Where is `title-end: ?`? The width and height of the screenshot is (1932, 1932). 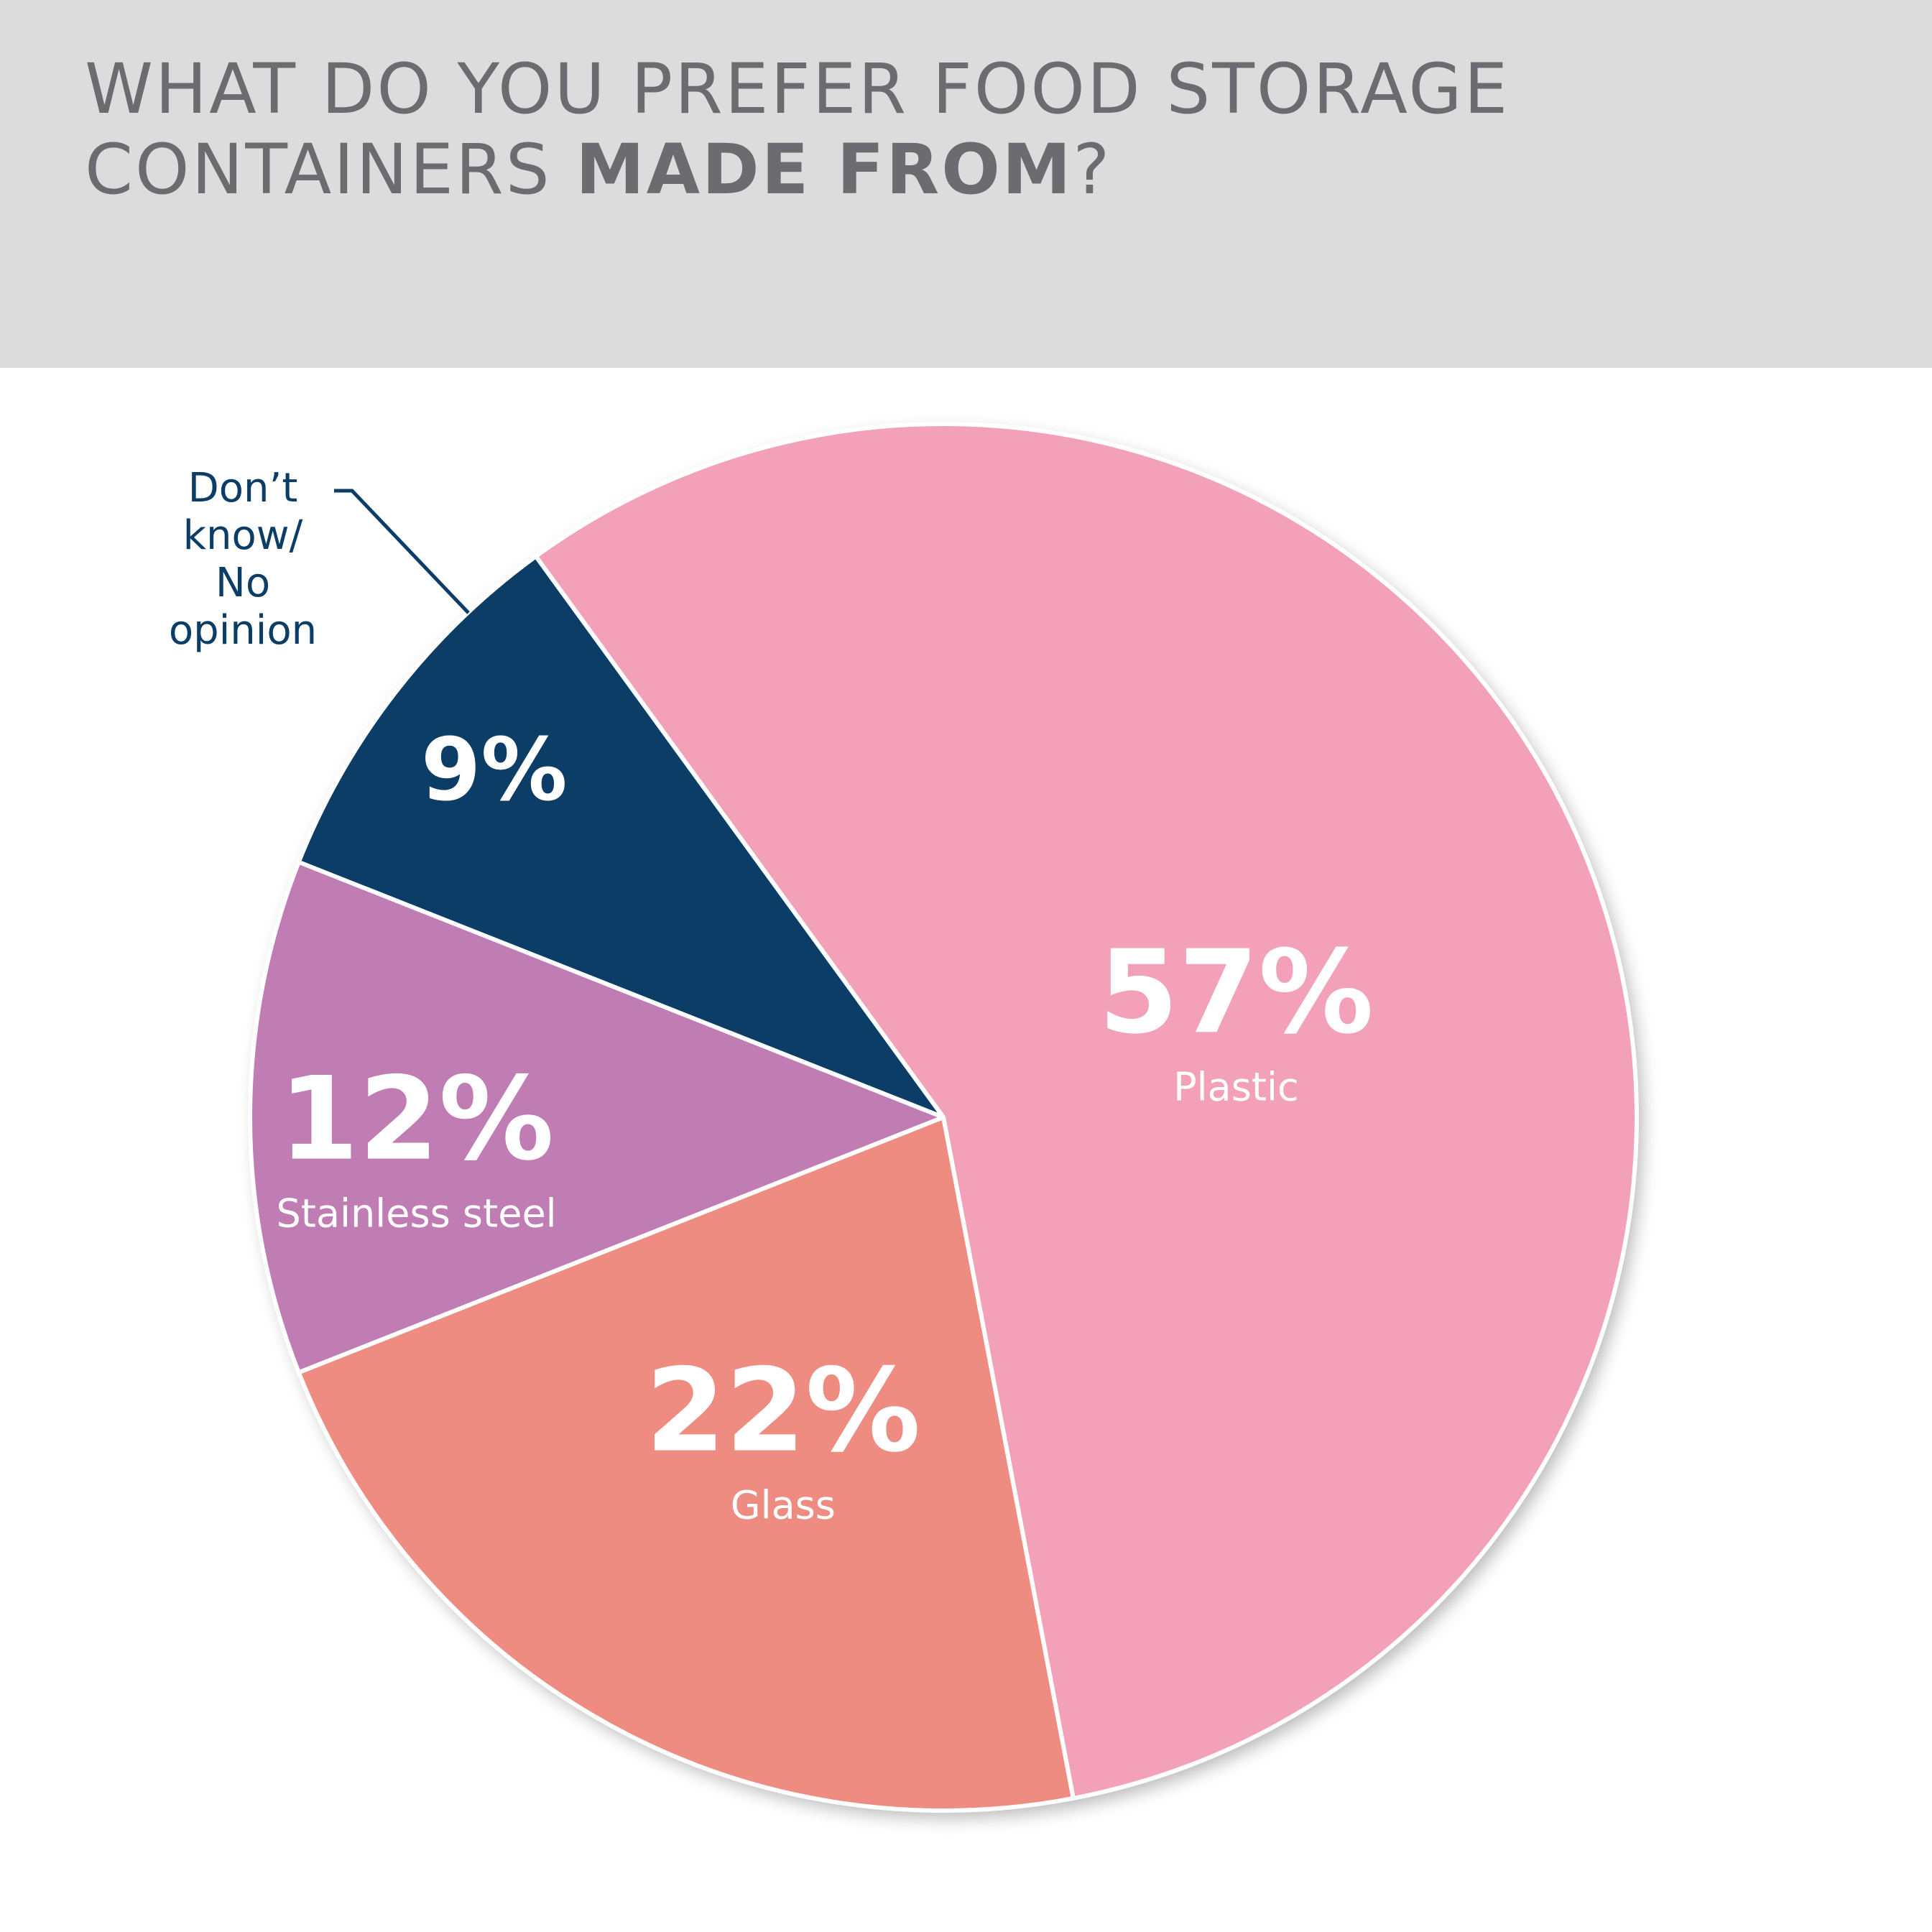
title-end: ? is located at coordinates (1092, 169).